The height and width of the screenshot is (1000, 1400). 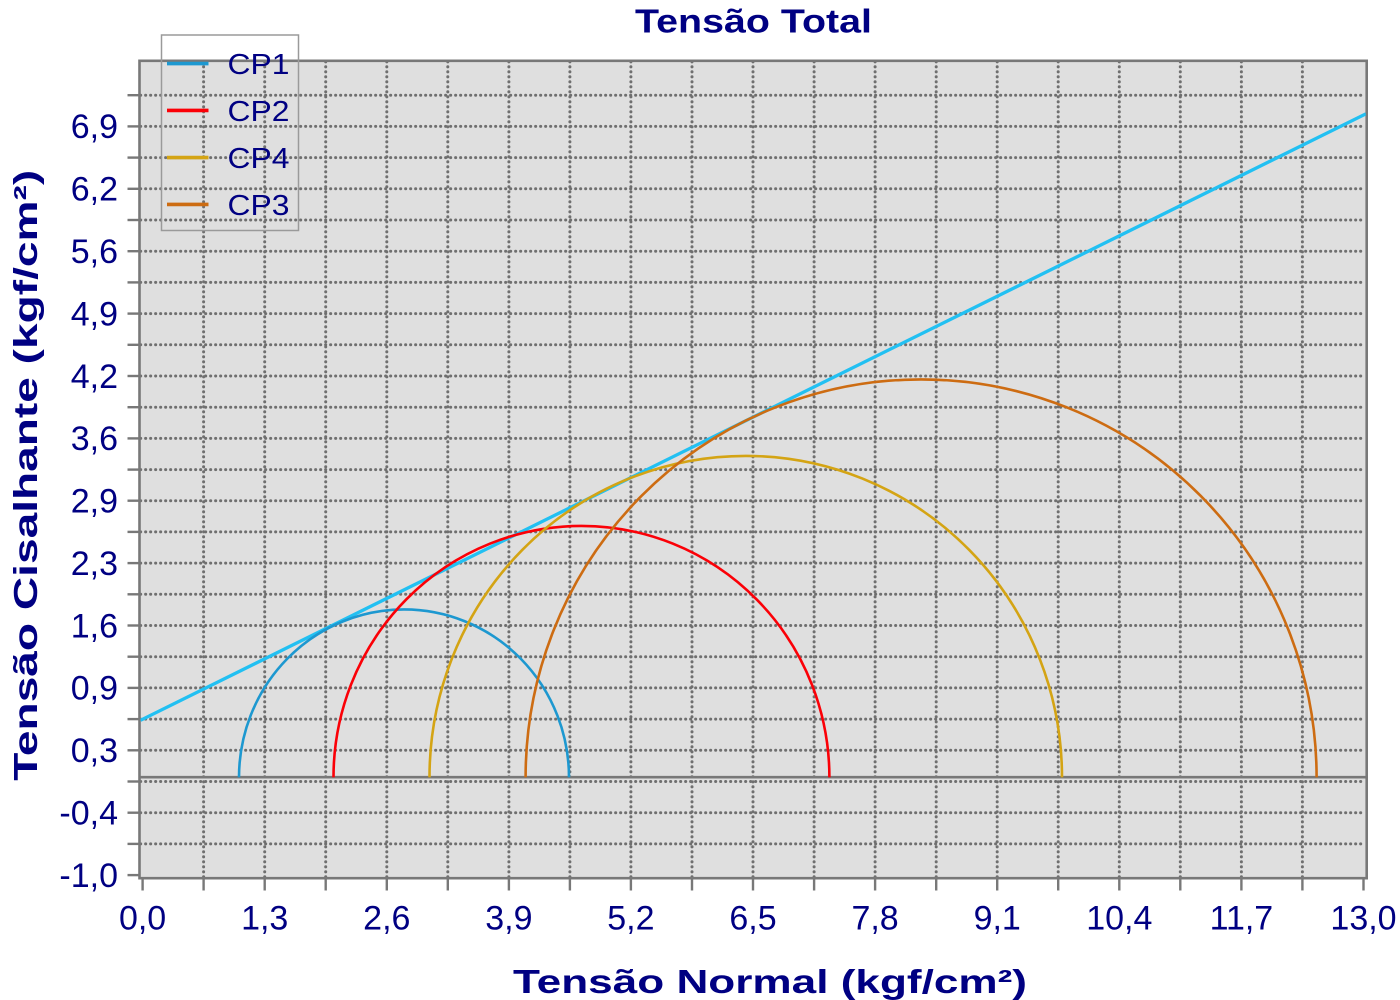 What do you see at coordinates (25, 475) in the screenshot?
I see `svg-text: Tensão Cisalhante (kgf/cm²)` at bounding box center [25, 475].